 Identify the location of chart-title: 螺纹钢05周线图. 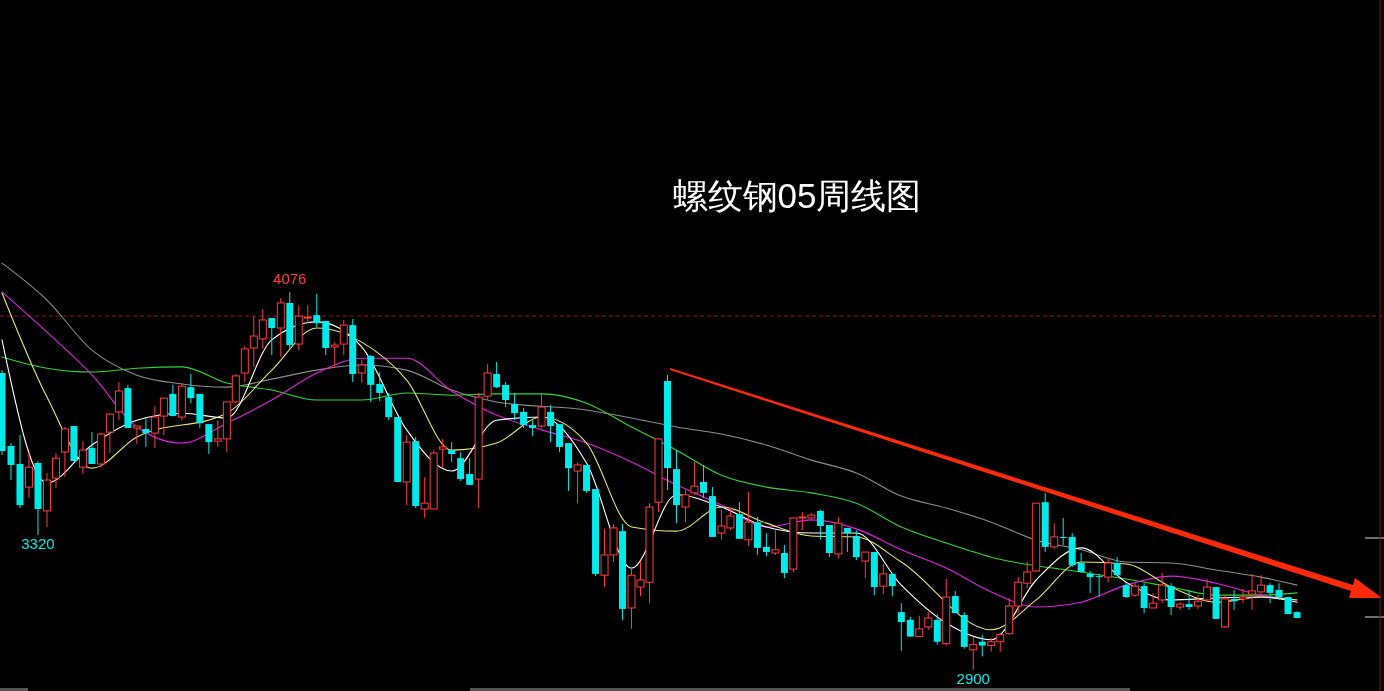
(797, 195).